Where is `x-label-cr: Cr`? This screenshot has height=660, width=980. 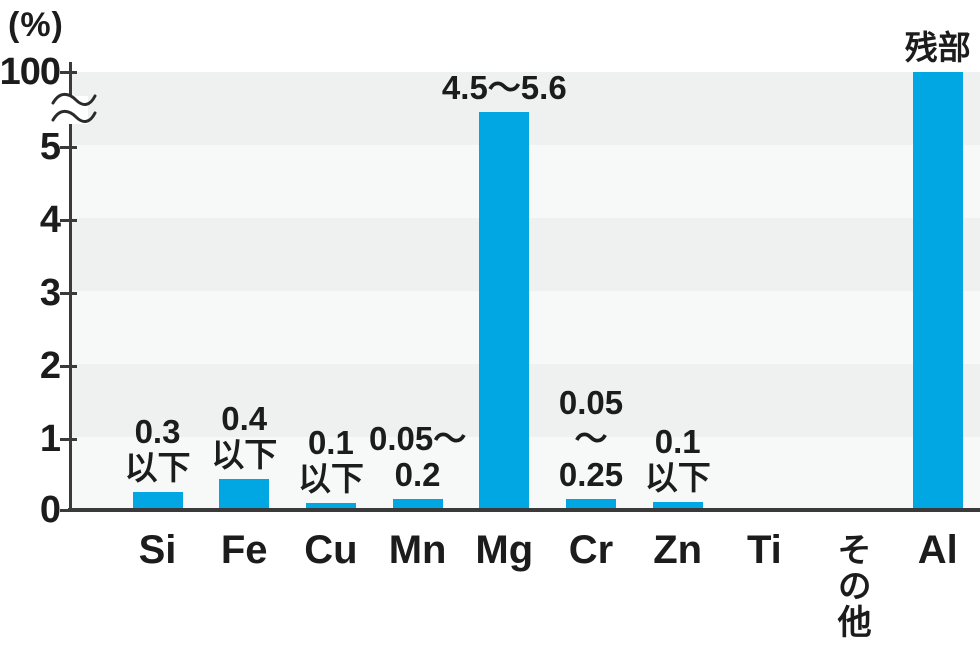
x-label-cr: Cr is located at coordinates (591, 550).